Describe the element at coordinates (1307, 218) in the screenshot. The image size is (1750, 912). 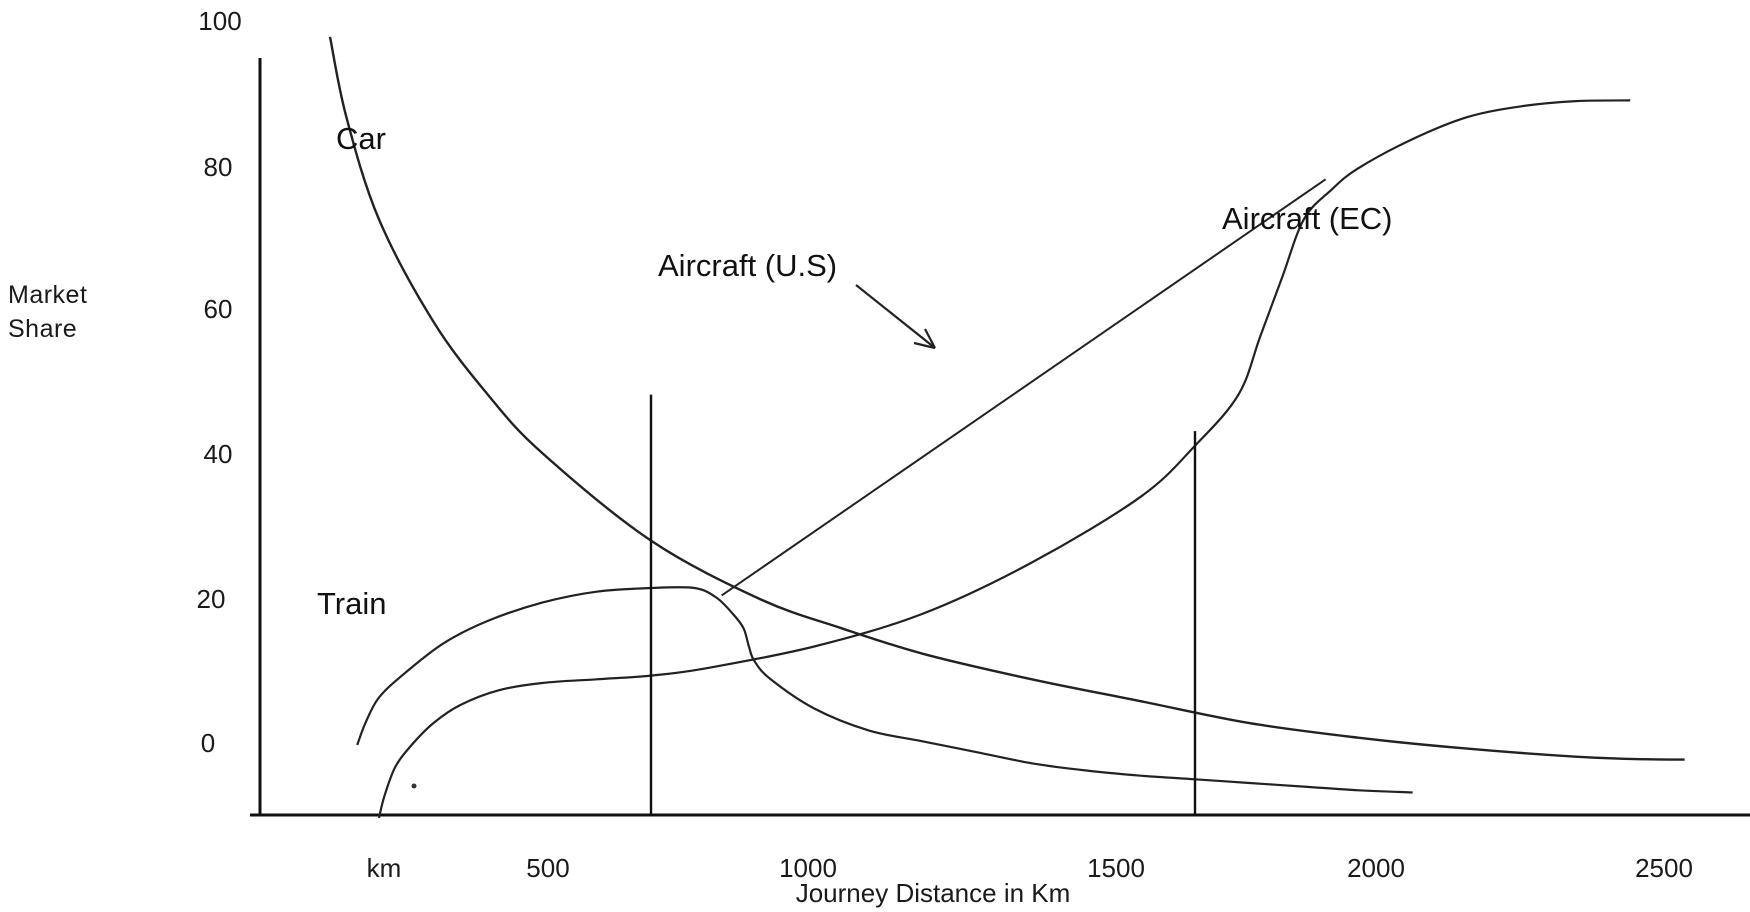
I see `series-label-aircraft-ec: Aircraft (EC)` at that location.